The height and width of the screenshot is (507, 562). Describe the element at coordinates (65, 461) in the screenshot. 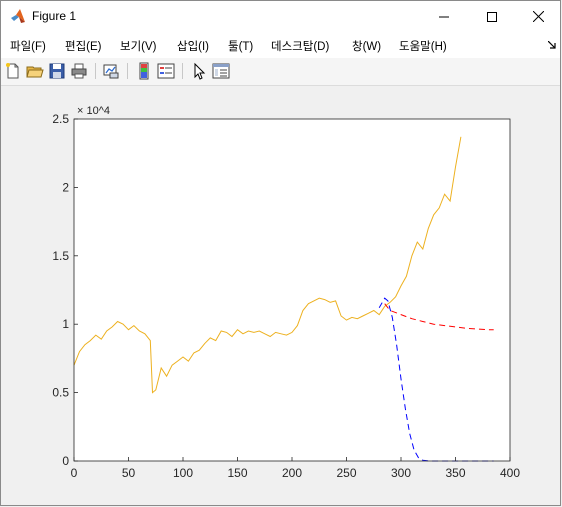

I see `y-tick-label: 0` at that location.